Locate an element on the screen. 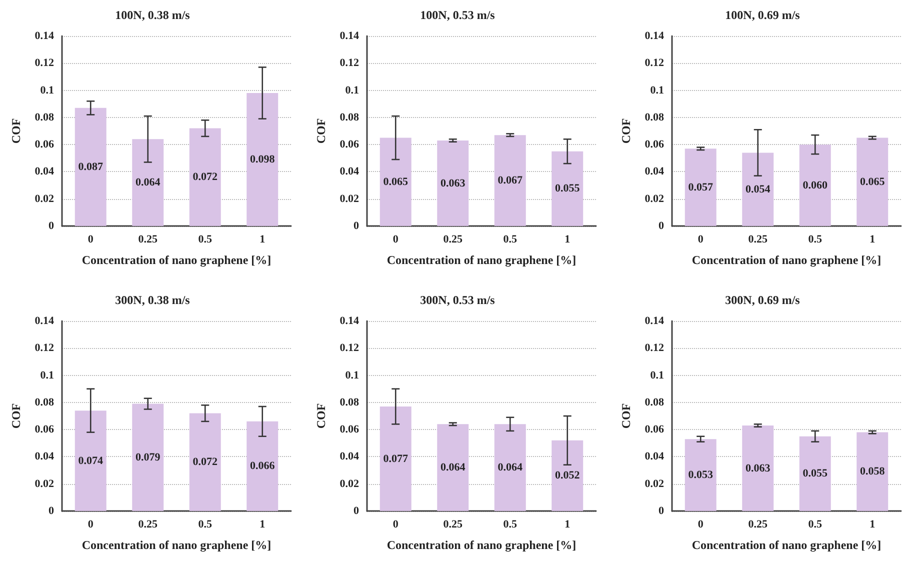 The image size is (917, 569). data-label: 0.052 is located at coordinates (567, 475).